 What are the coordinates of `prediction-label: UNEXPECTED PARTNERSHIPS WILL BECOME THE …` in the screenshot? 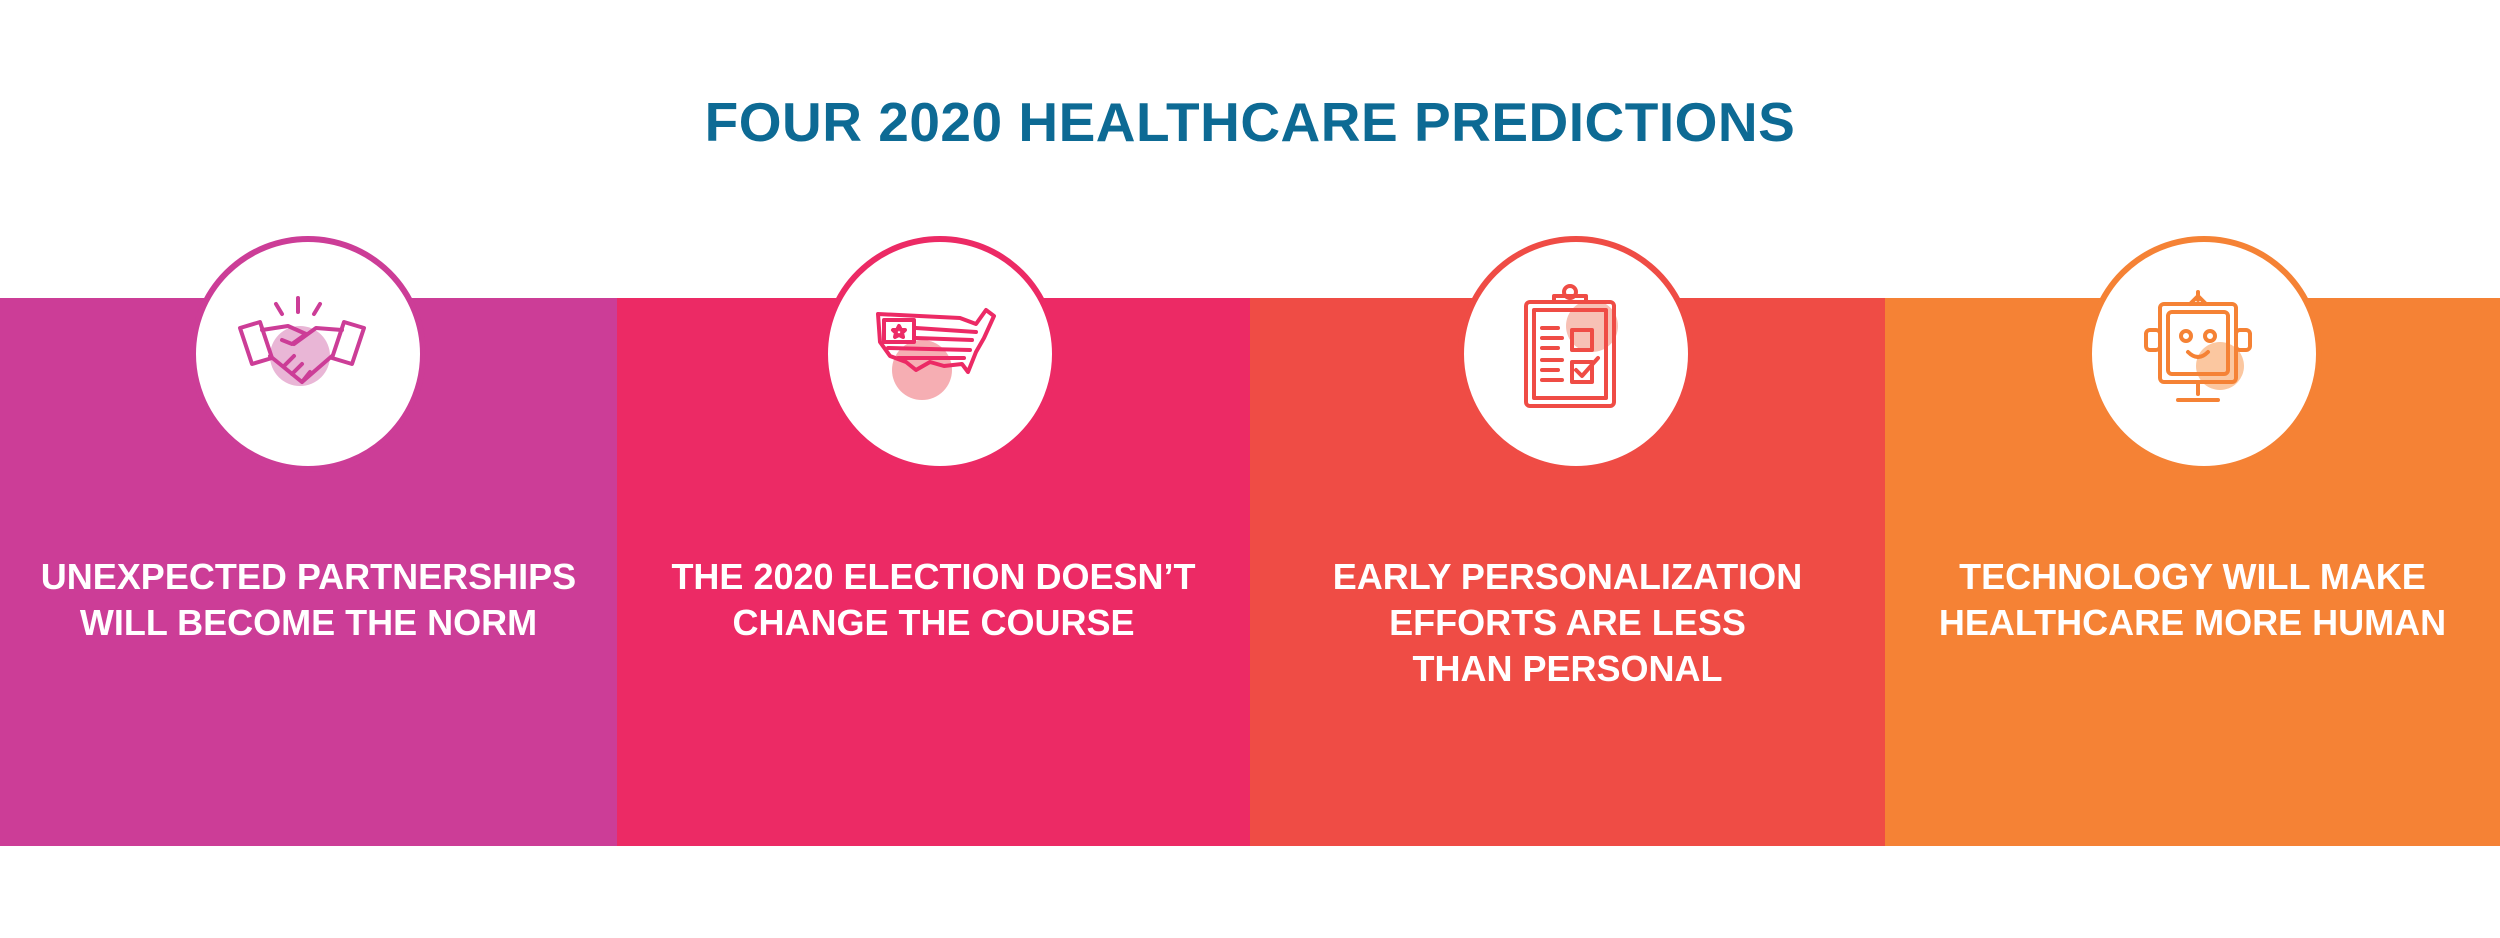 It's located at (308, 599).